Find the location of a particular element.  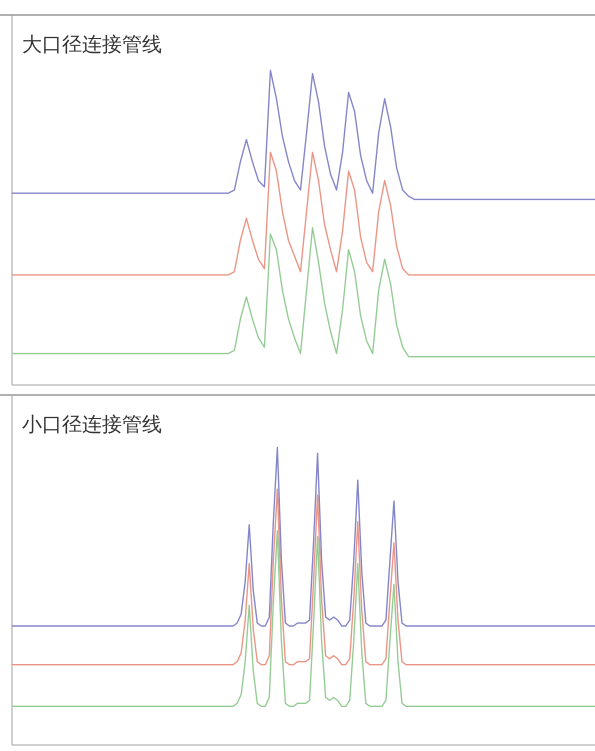

chart-title: 大口径连接管线 is located at coordinates (92, 44).